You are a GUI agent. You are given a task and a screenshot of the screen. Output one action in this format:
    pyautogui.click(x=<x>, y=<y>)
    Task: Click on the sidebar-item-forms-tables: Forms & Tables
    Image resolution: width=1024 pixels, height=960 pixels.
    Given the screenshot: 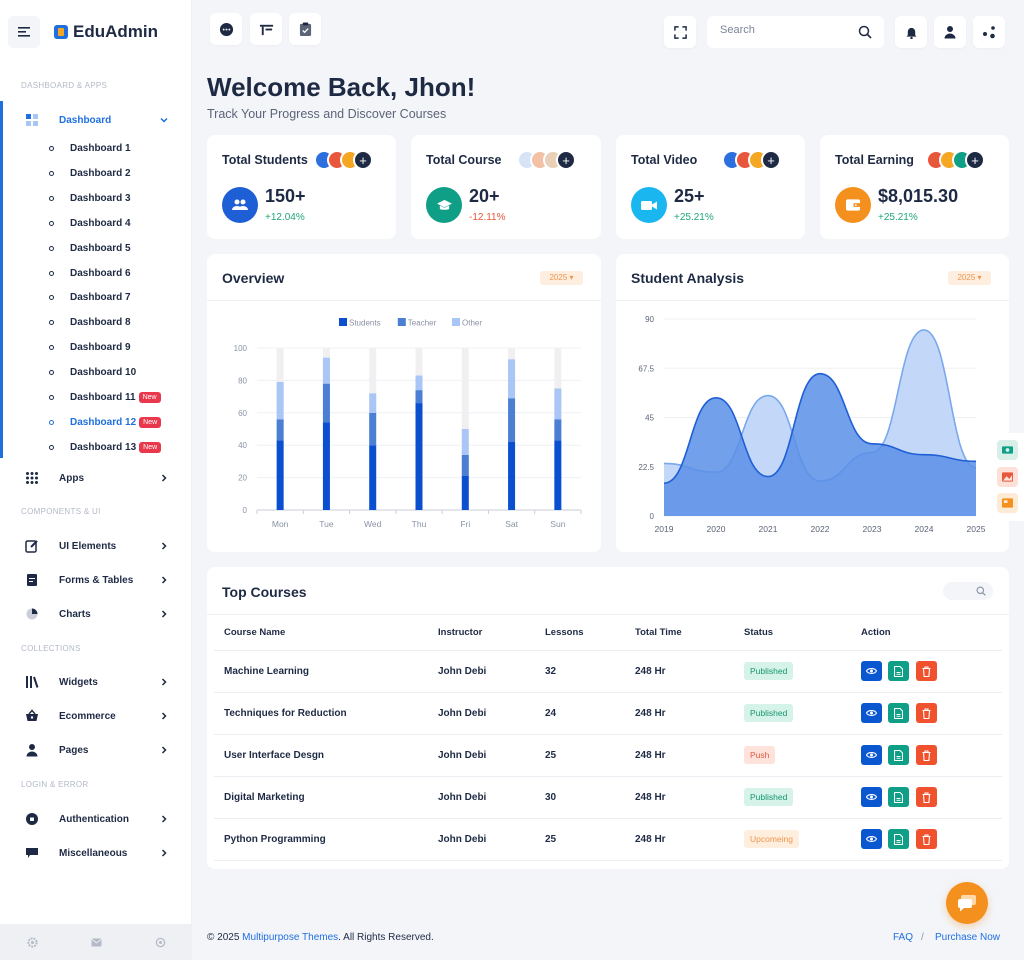 What is the action you would take?
    pyautogui.click(x=96, y=580)
    